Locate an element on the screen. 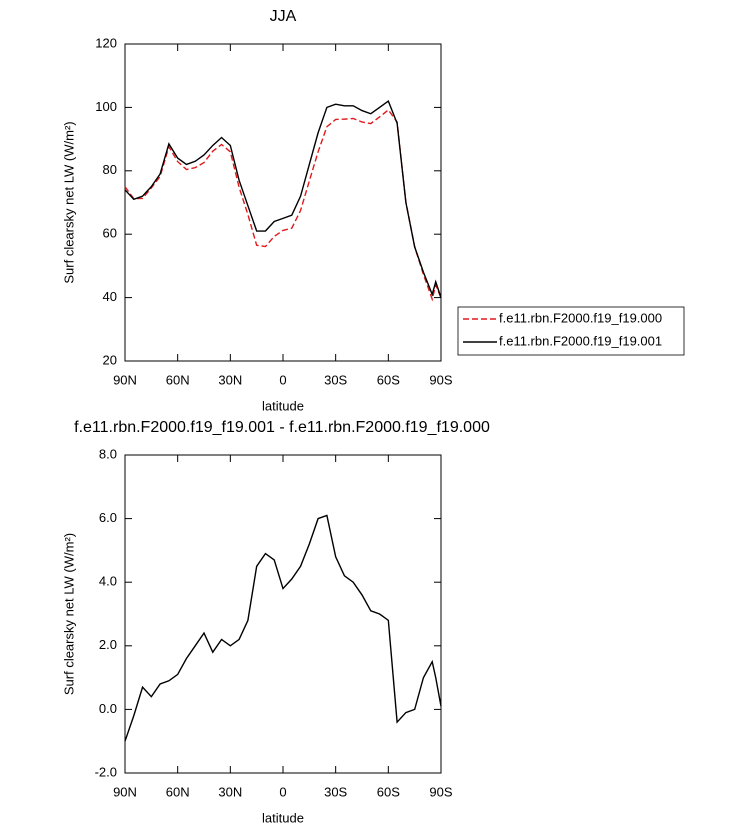 This screenshot has height=834, width=733. legend-label: f.e11.rbn.F2000.f19_f19.001 is located at coordinates (580, 340).